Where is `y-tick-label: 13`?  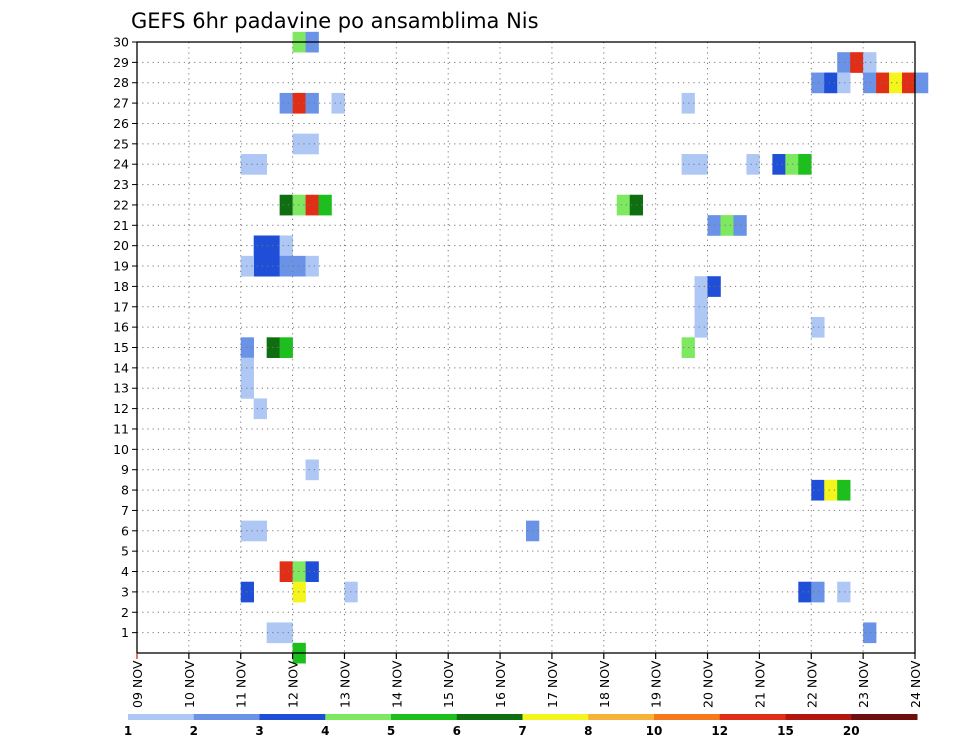
y-tick-label: 13 is located at coordinates (121, 388).